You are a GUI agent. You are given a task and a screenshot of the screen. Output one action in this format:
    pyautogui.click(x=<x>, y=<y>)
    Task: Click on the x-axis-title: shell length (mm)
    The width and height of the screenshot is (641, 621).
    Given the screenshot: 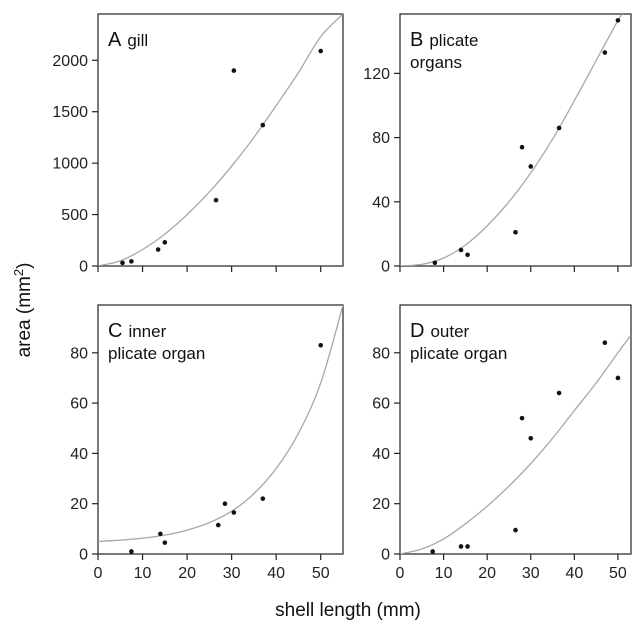 What is the action you would take?
    pyautogui.click(x=348, y=610)
    